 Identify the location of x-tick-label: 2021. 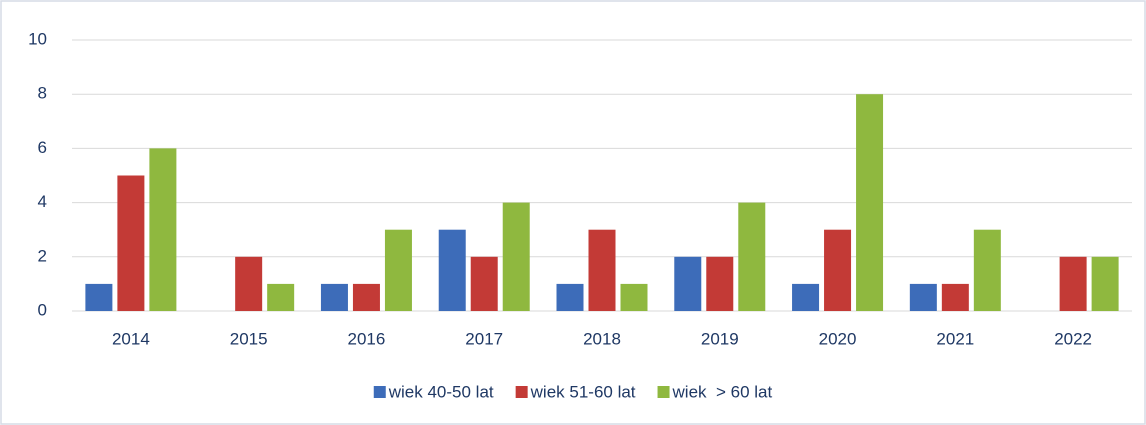
(955, 338).